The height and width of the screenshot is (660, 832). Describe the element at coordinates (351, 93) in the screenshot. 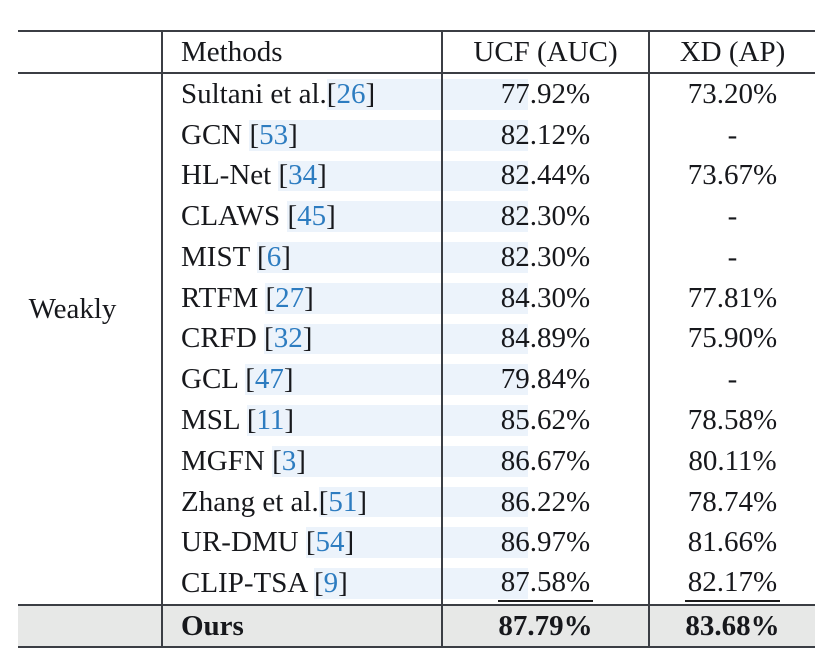

I see `citation-link: 26` at that location.